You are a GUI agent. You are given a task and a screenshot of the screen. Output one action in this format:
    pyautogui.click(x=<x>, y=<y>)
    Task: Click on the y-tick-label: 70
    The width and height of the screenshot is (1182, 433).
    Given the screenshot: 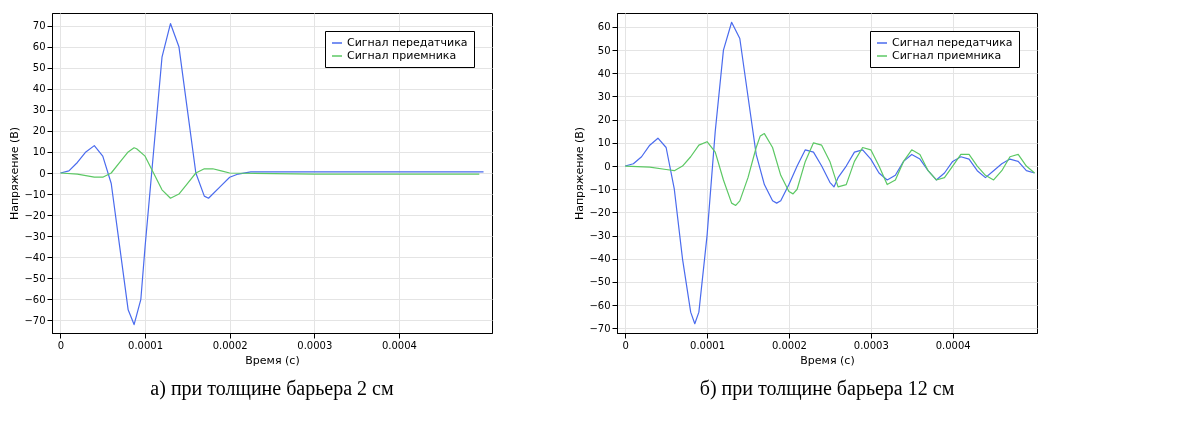 What is the action you would take?
    pyautogui.click(x=39, y=26)
    